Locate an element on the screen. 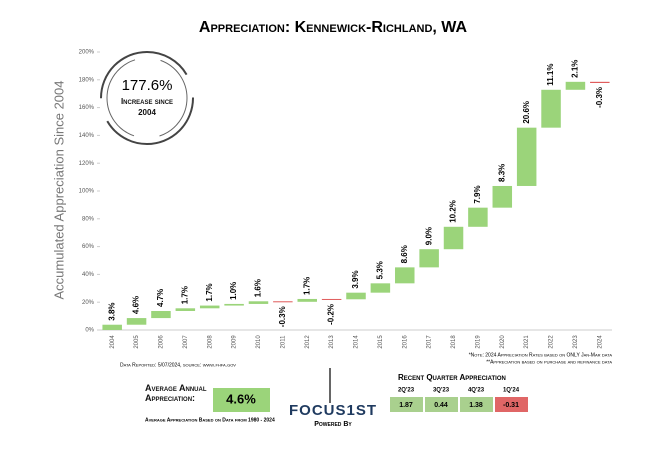 This screenshot has width=667, height=463. value-label: 4.7% is located at coordinates (160, 298).